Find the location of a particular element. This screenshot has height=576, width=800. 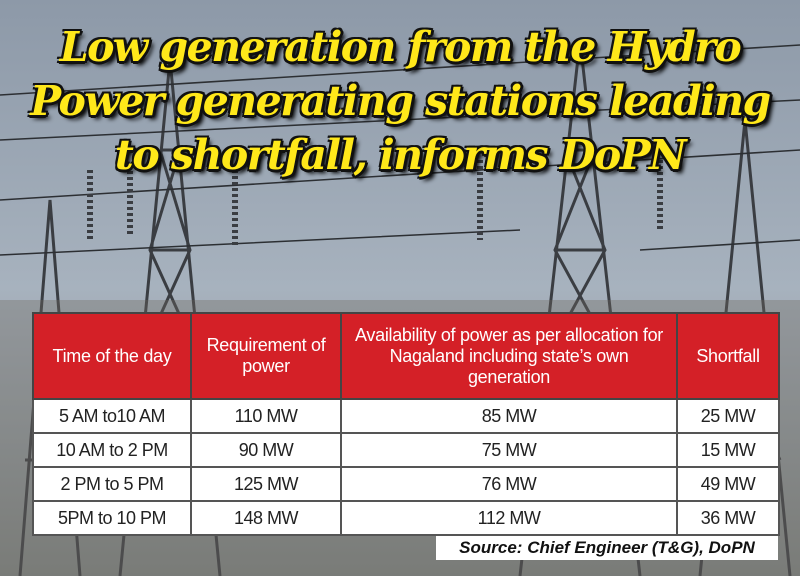

table-cell: 5PM to 10 PM is located at coordinates (112, 518).